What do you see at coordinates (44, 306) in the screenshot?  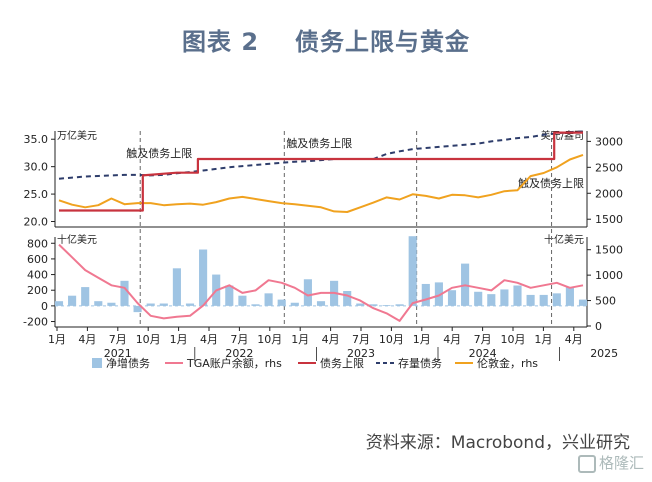 I see `y-tick-label: 0` at bounding box center [44, 306].